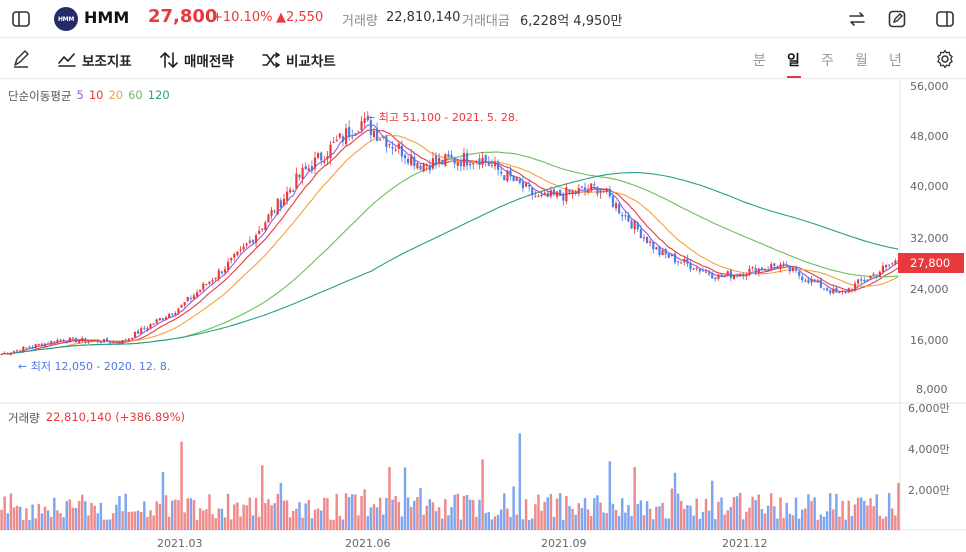 The width and height of the screenshot is (966, 552). I want to click on panel-toggle-icon, so click(945, 19).